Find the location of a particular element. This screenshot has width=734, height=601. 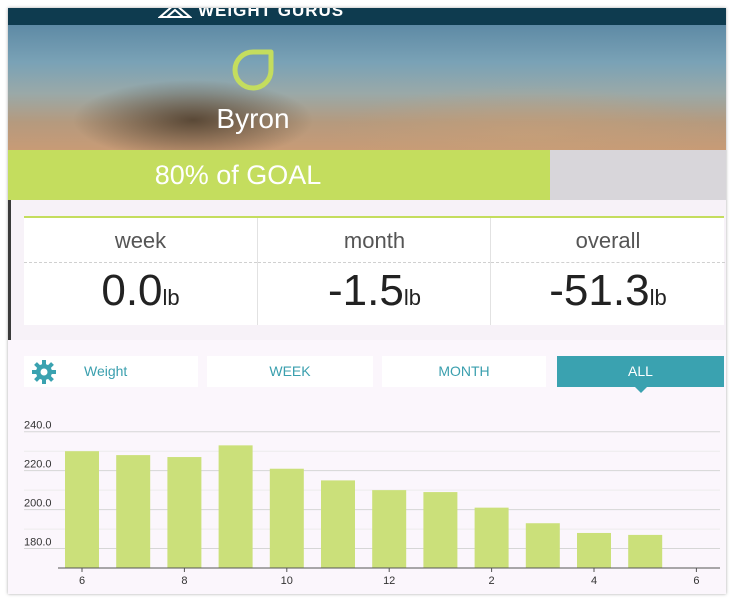

stat-week: week 0.0lb is located at coordinates (140, 271).